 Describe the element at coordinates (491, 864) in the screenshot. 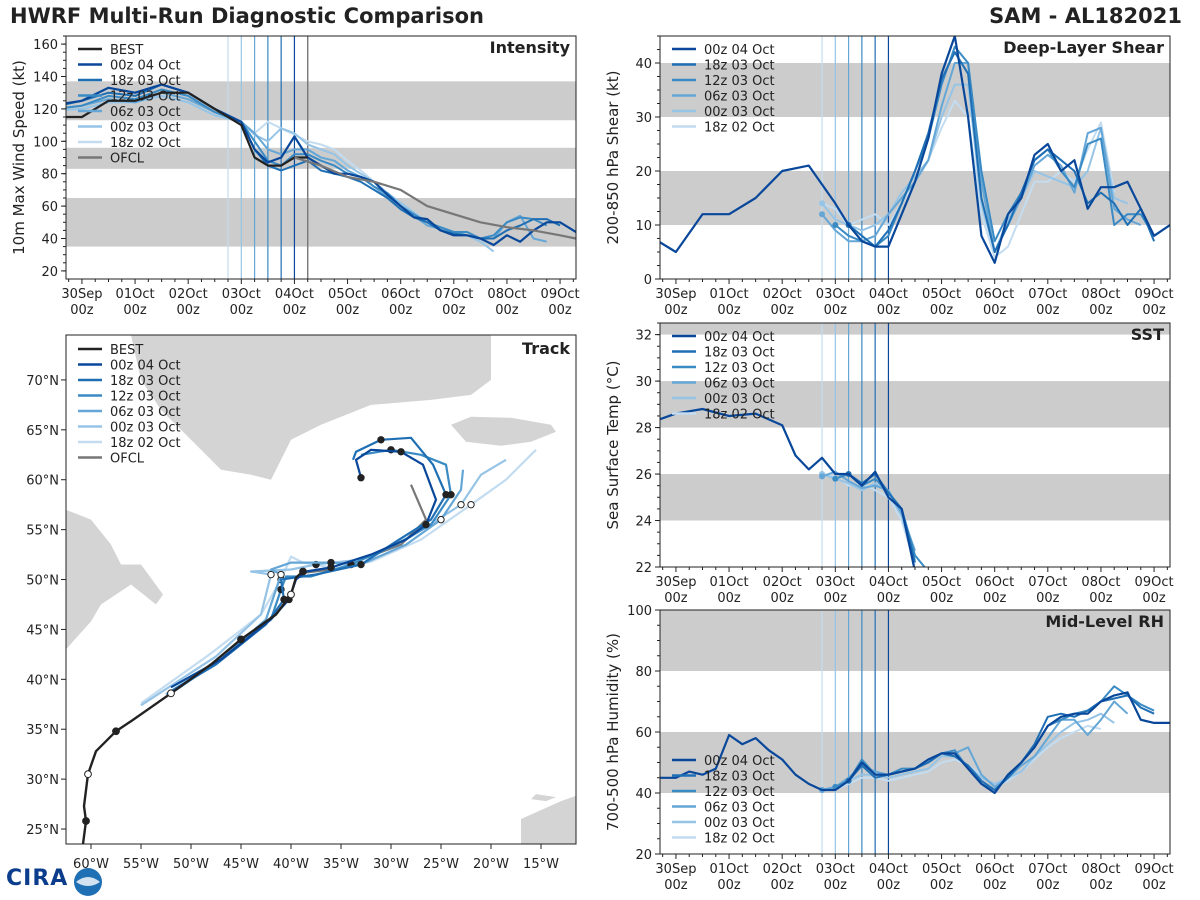

I see `track-xtick-label: 20°W` at that location.